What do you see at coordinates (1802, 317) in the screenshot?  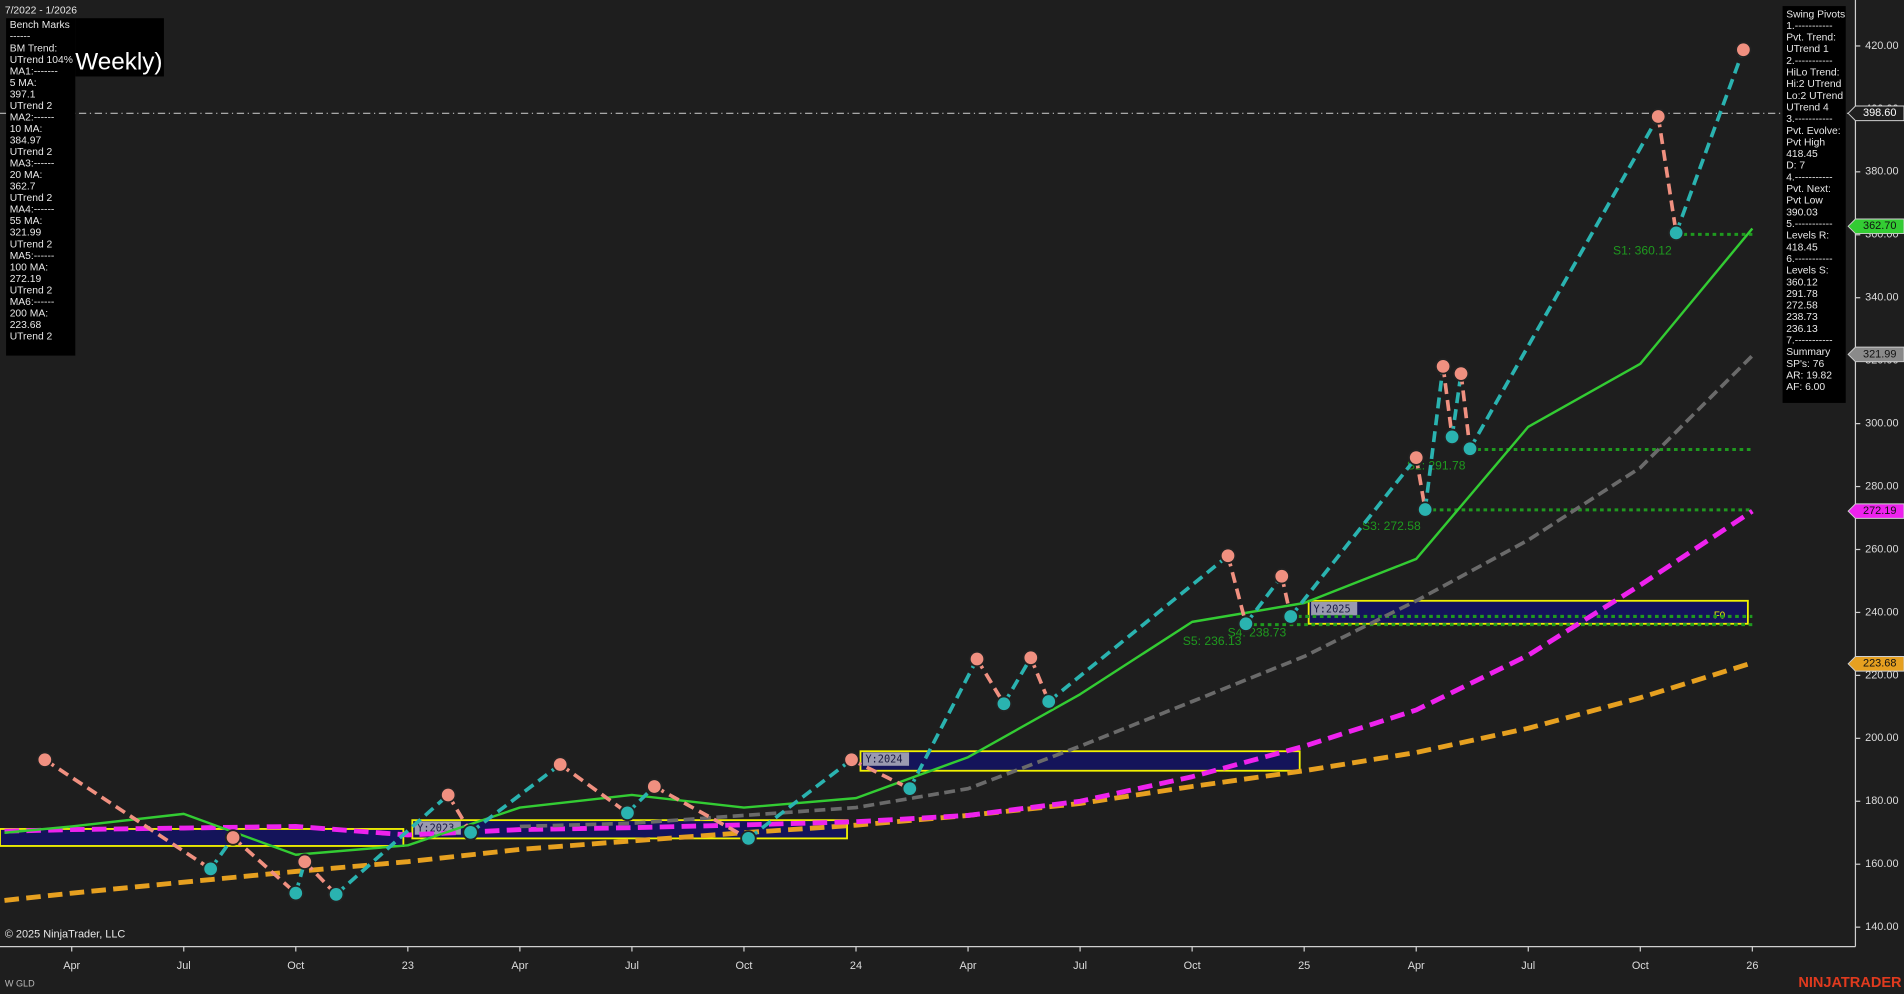 I see `swing-line: 238.73` at bounding box center [1802, 317].